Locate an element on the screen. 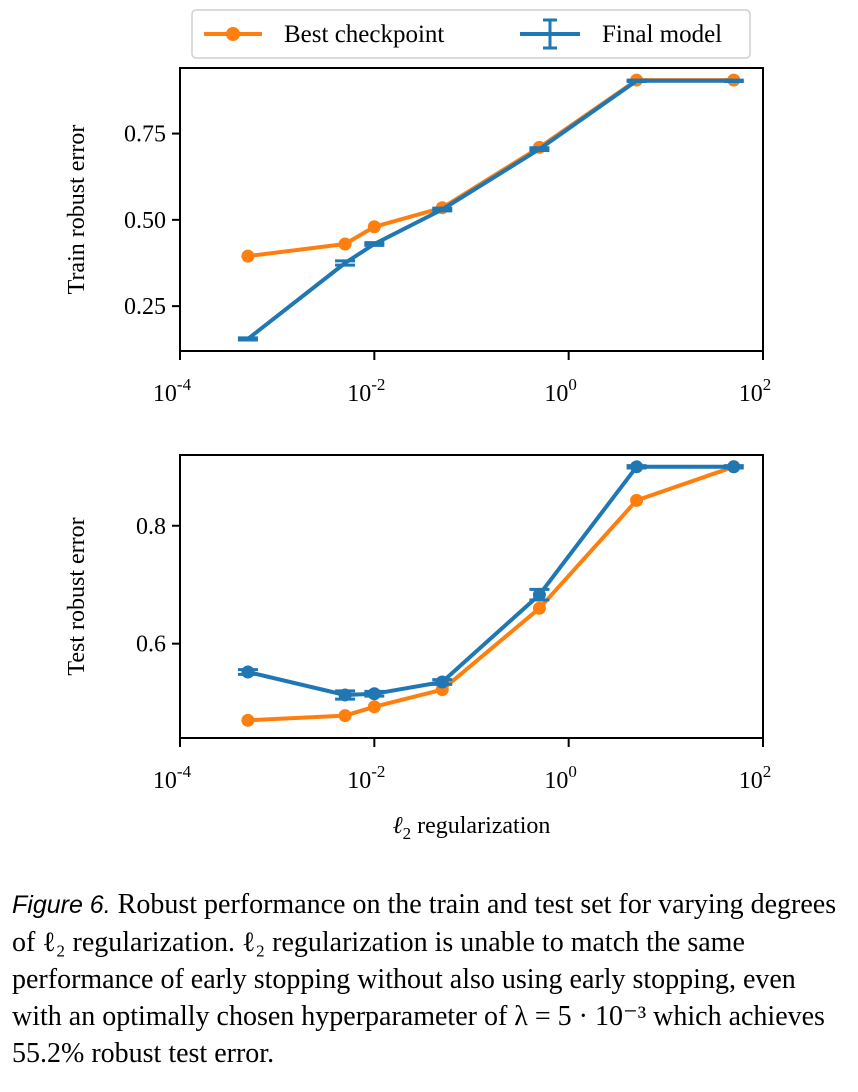 Image resolution: width=858 pixels, height=1092 pixels. legend-label-best-checkpoint: Best checkpoint is located at coordinates (364, 34).